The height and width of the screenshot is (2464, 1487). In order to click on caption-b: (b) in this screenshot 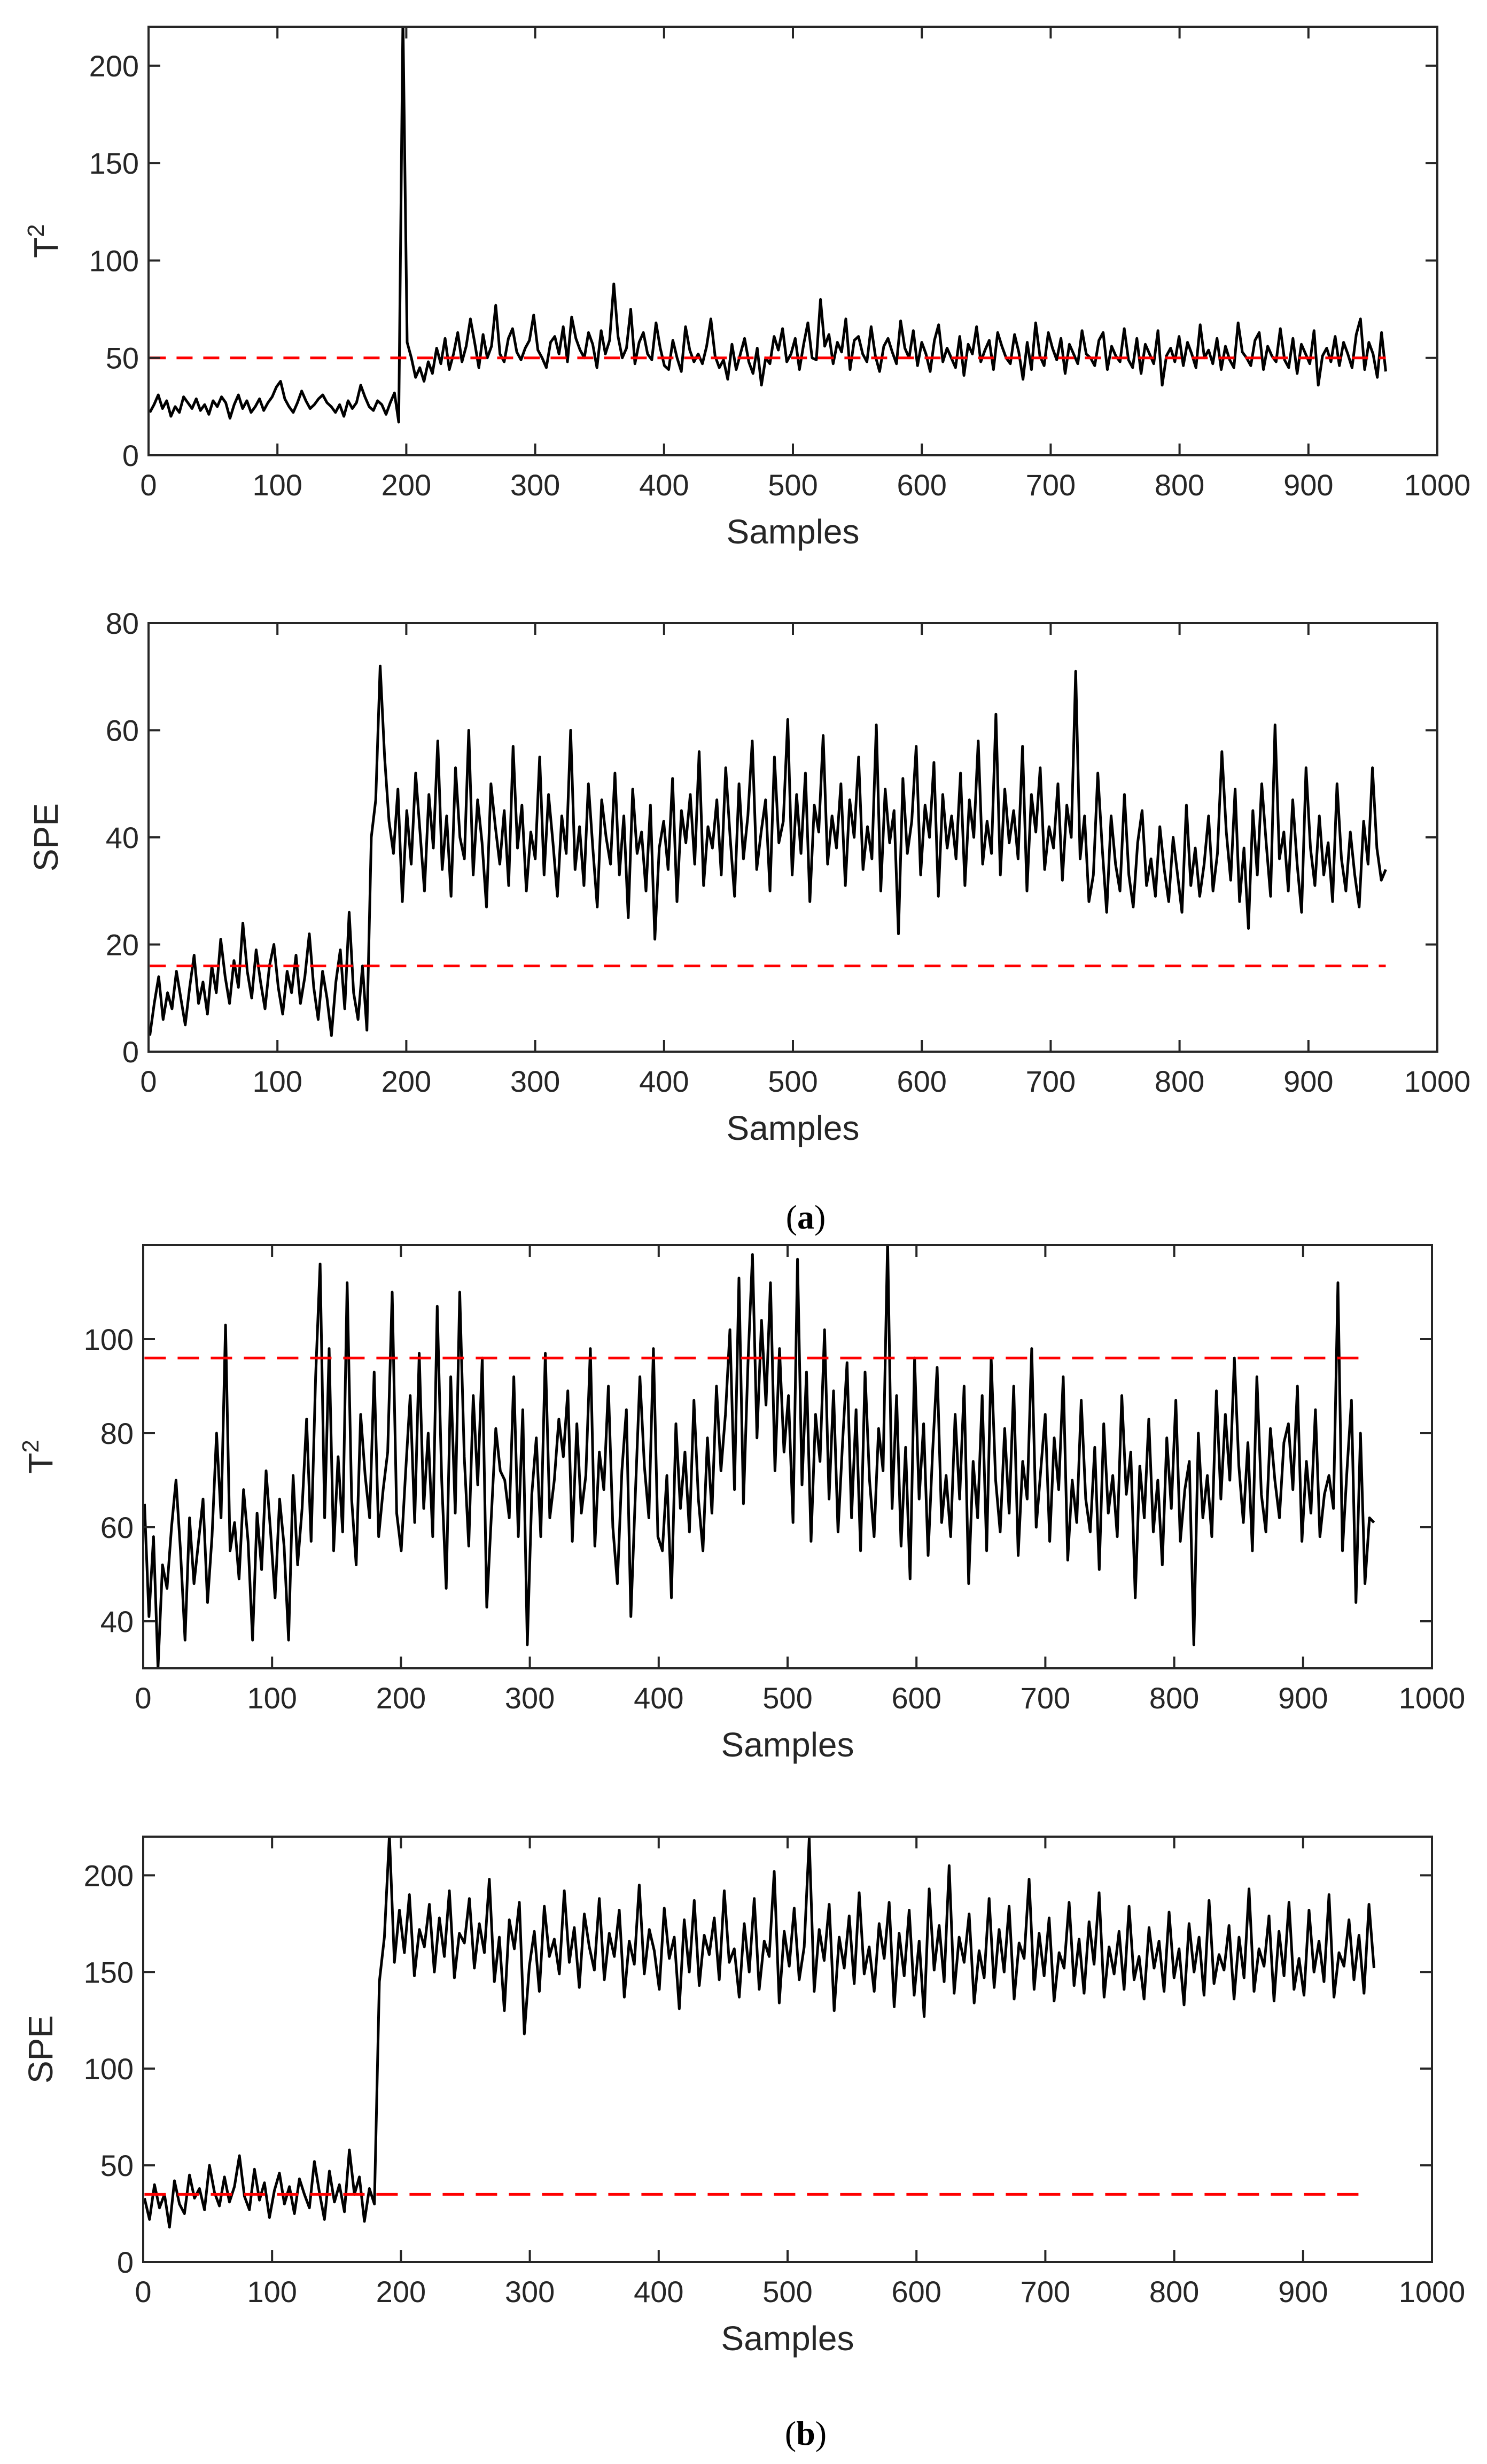, I will do `click(806, 2433)`.